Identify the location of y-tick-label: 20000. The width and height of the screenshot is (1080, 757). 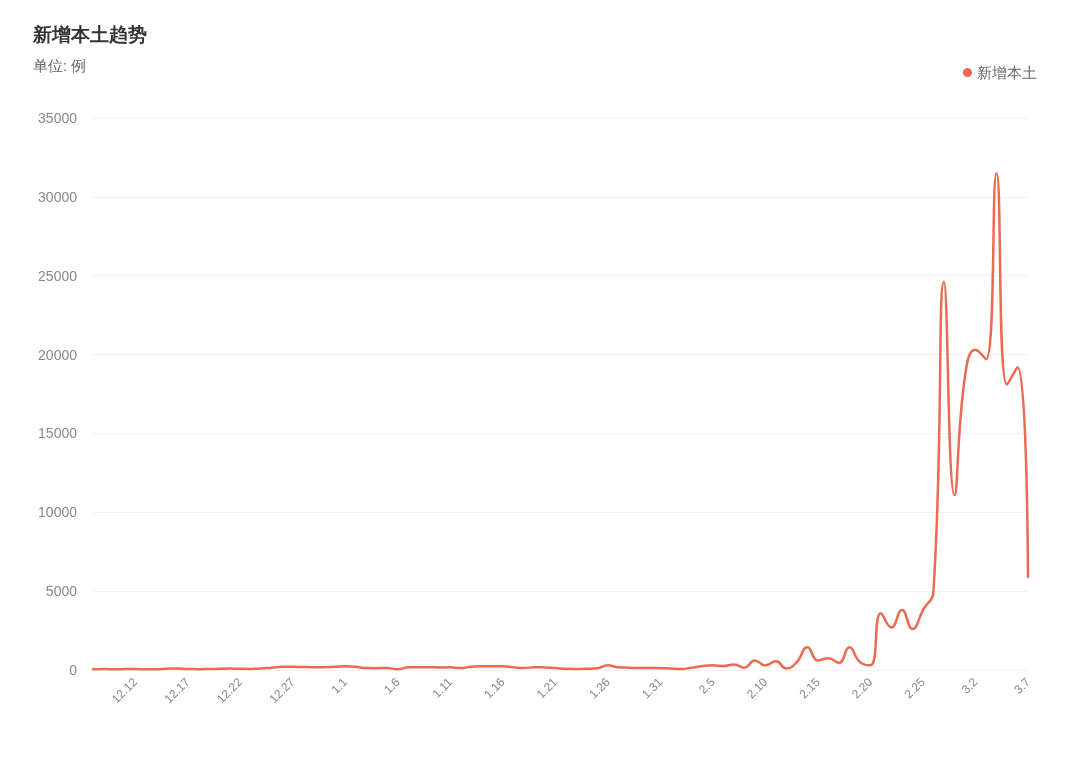
(58, 354).